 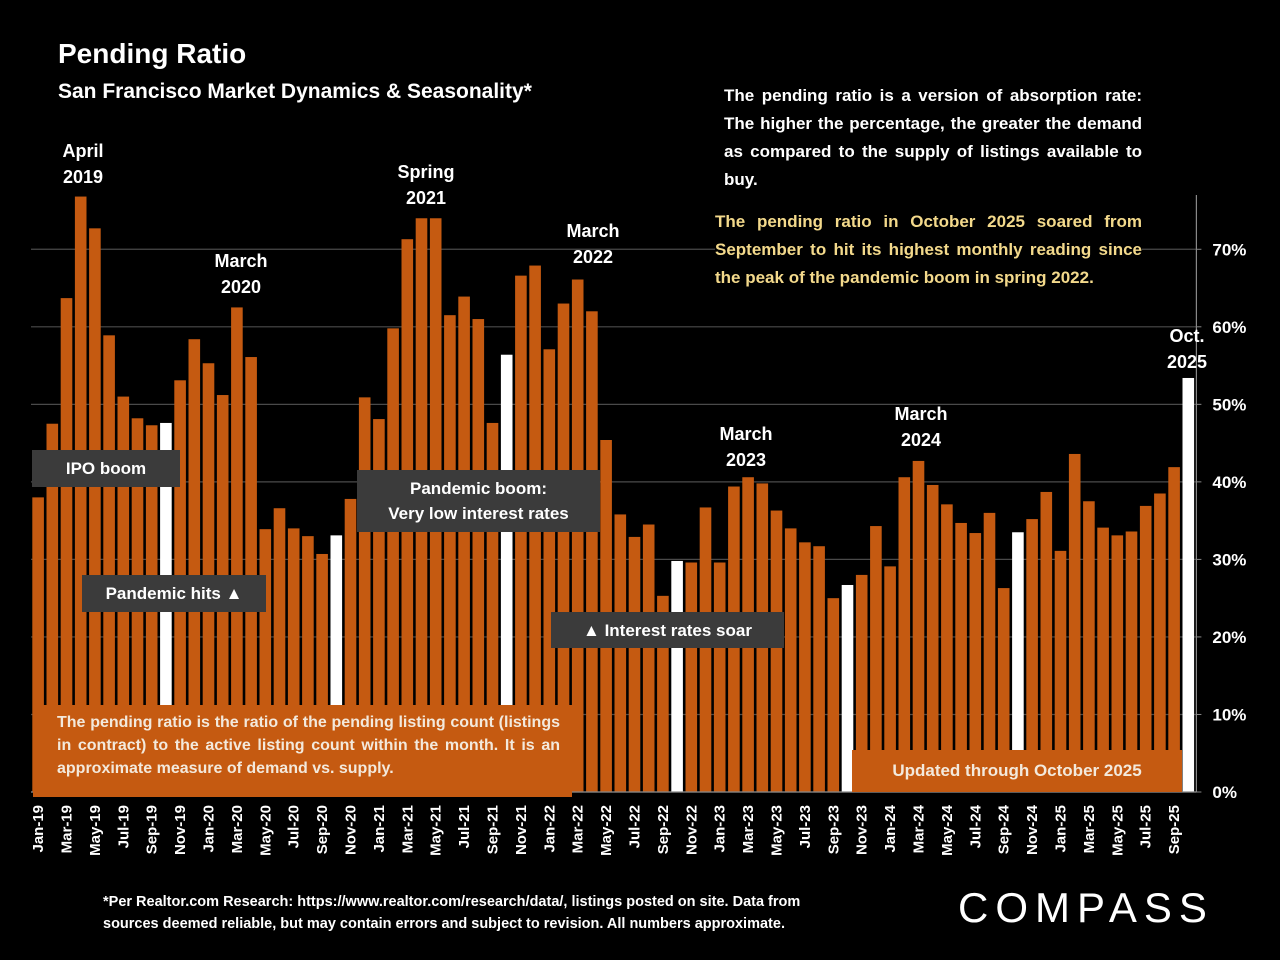 I want to click on x-tick-label: Nov-24, so click(x=1032, y=829).